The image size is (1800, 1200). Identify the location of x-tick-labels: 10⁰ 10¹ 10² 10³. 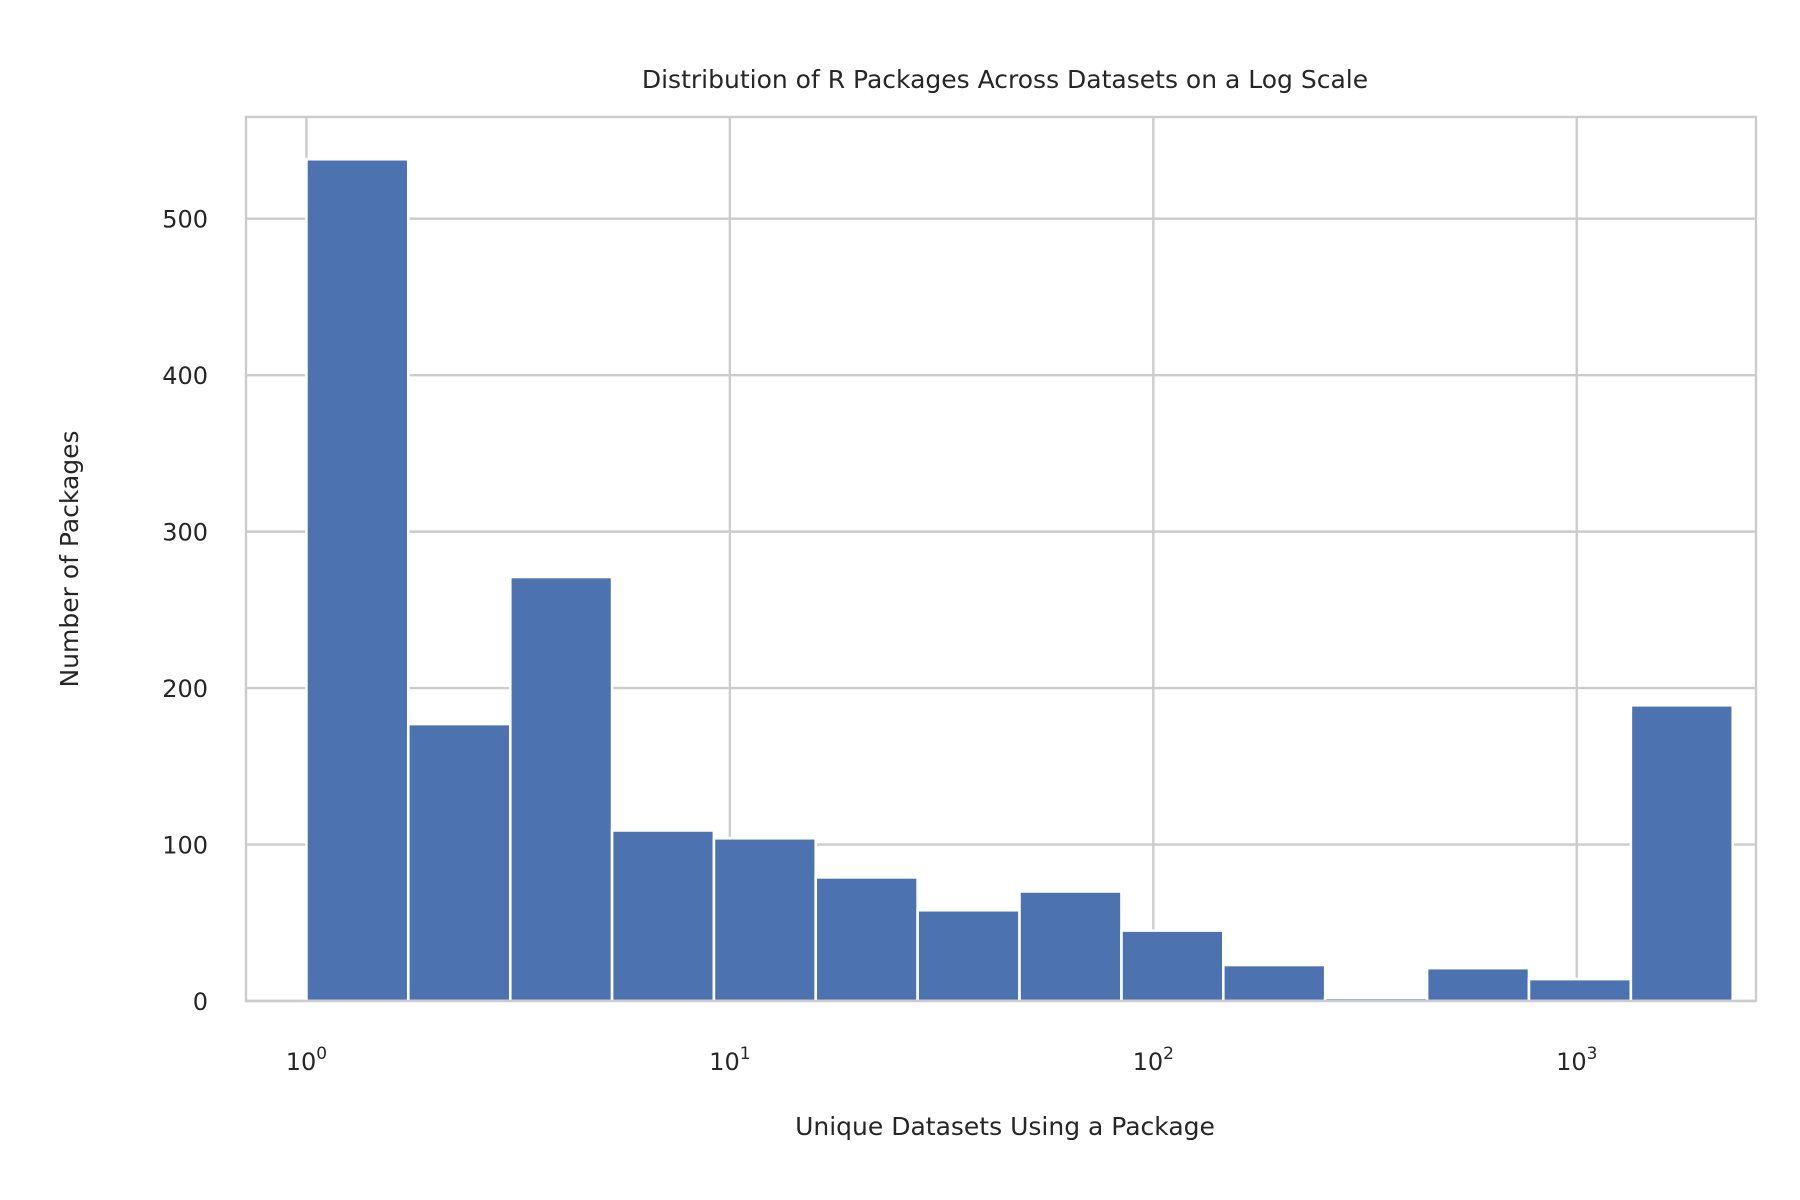
(942, 1060).